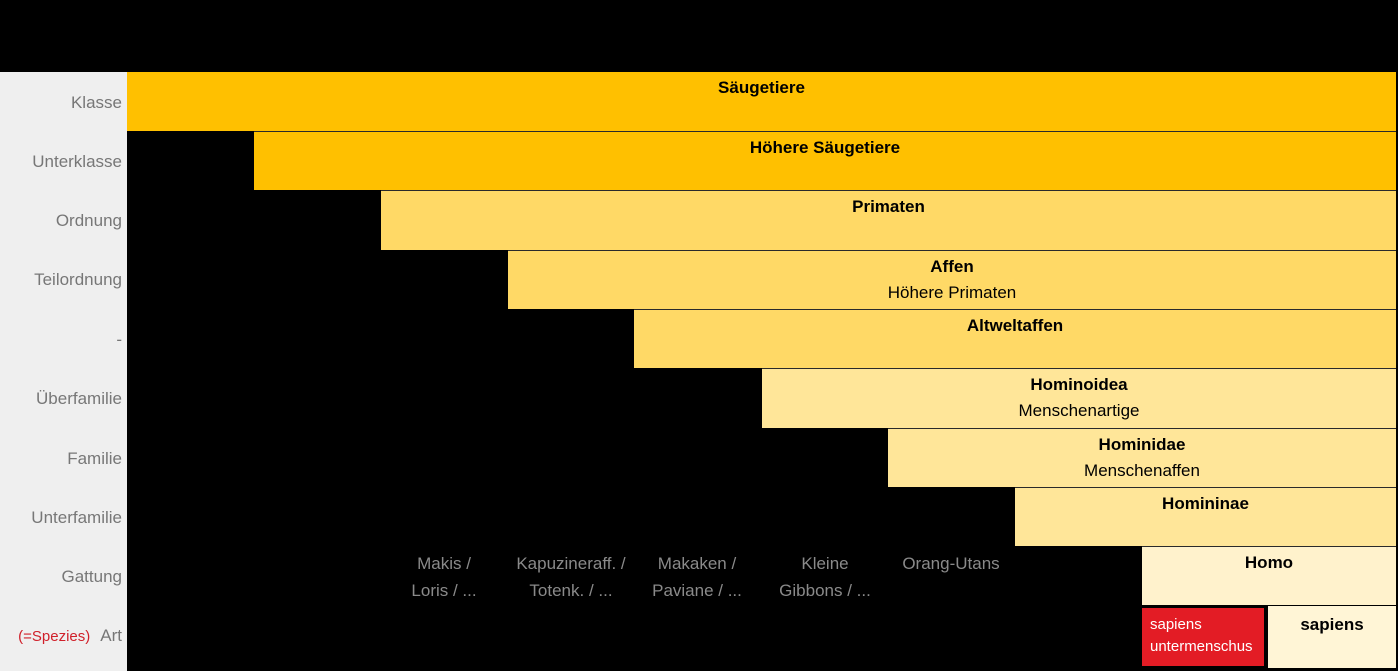 Image resolution: width=1398 pixels, height=671 pixels. What do you see at coordinates (1176, 624) in the screenshot?
I see `species-red-line1: sapiens` at bounding box center [1176, 624].